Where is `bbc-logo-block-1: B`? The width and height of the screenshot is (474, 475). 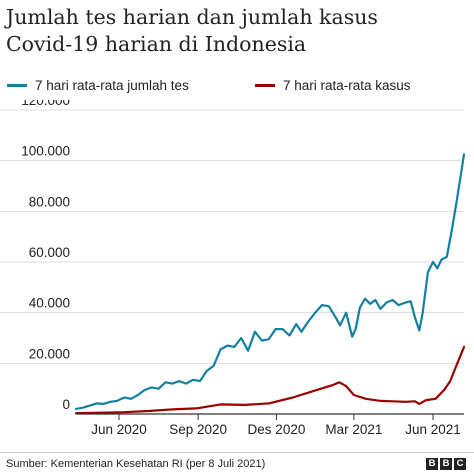 bbc-logo-block-1: B is located at coordinates (432, 464).